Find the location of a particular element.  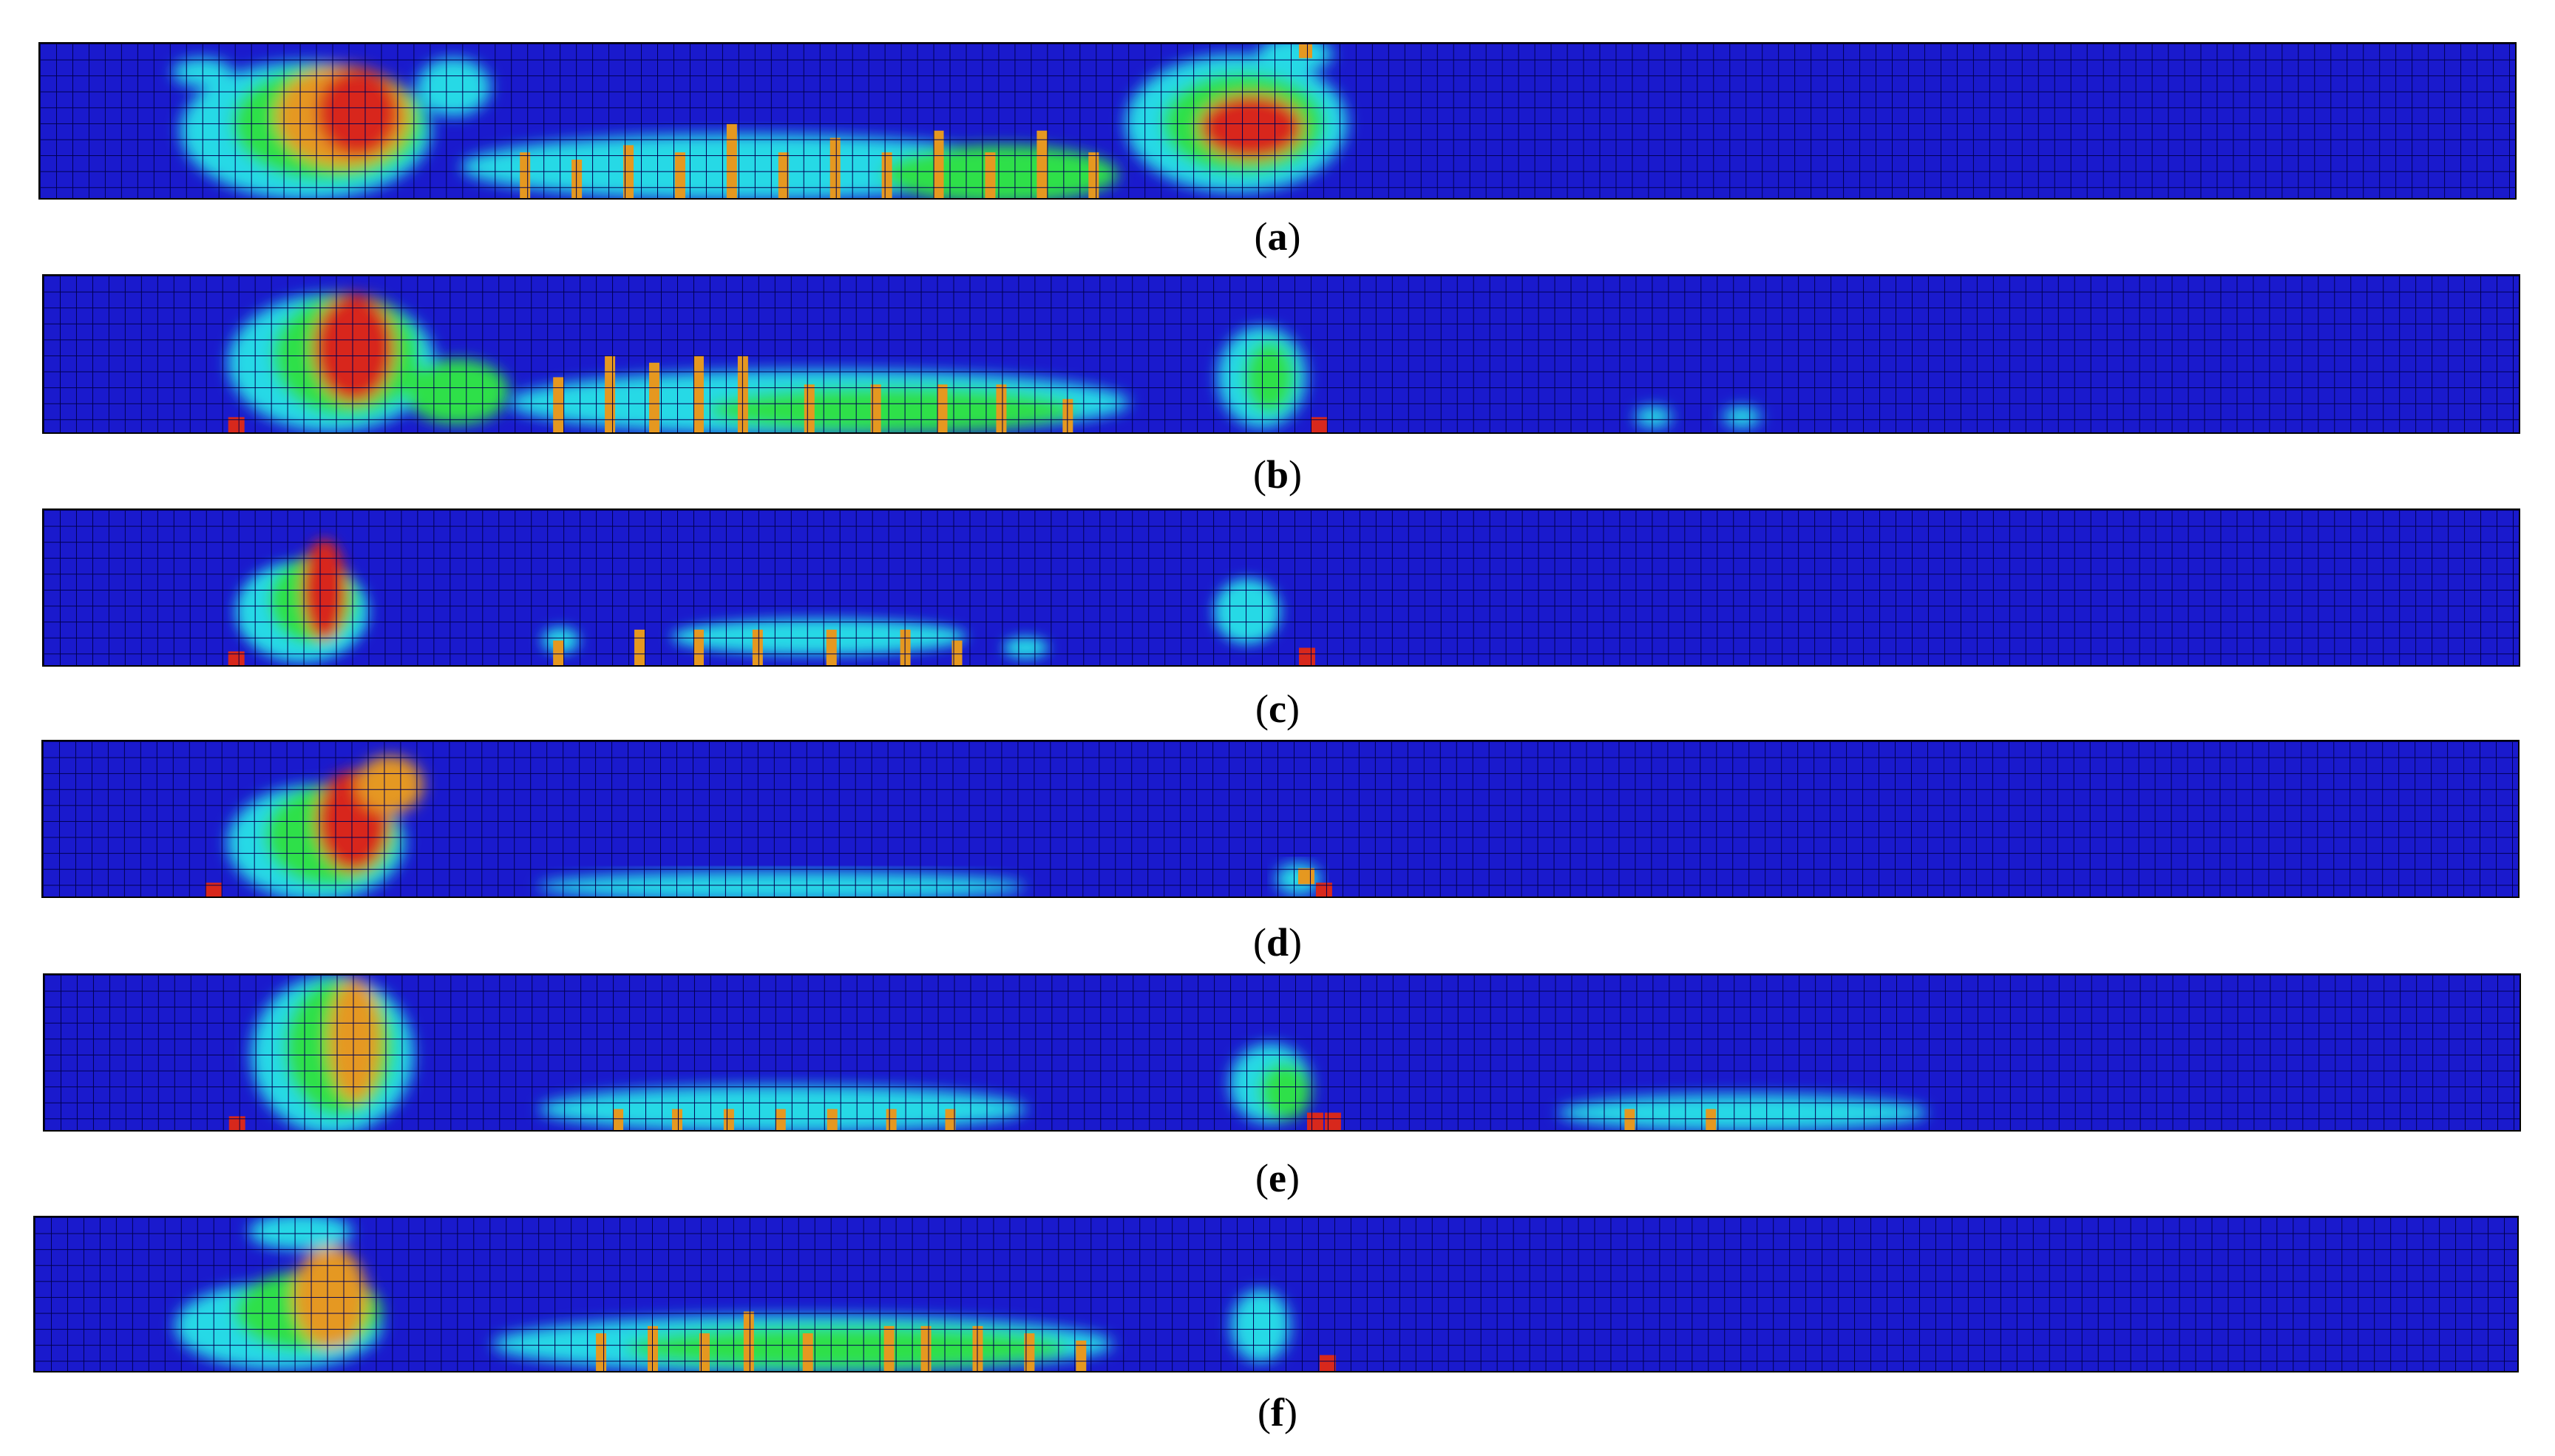

damage-contour-panel-d is located at coordinates (1280, 819).